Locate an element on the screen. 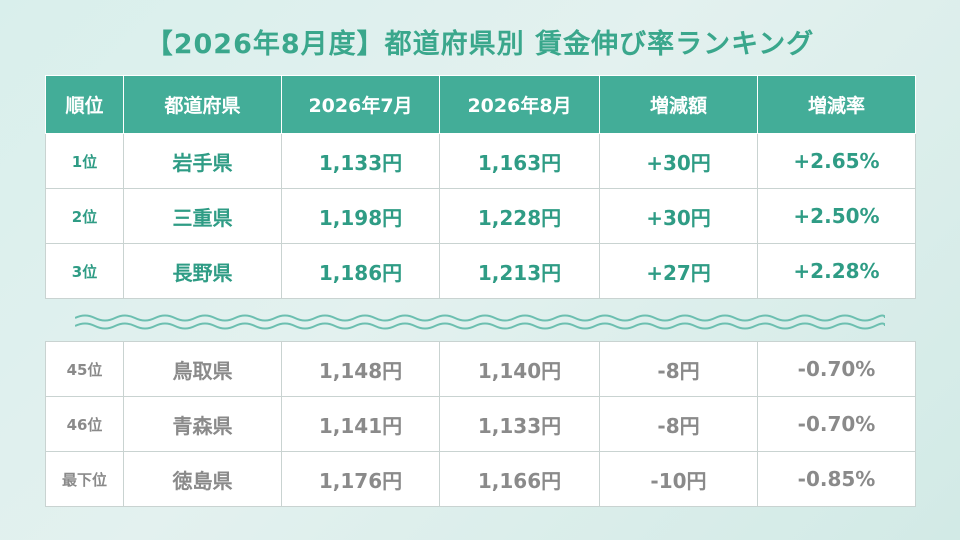 Image resolution: width=960 pixels, height=540 pixels. prefecture-cell: 青森県 is located at coordinates (202, 424).